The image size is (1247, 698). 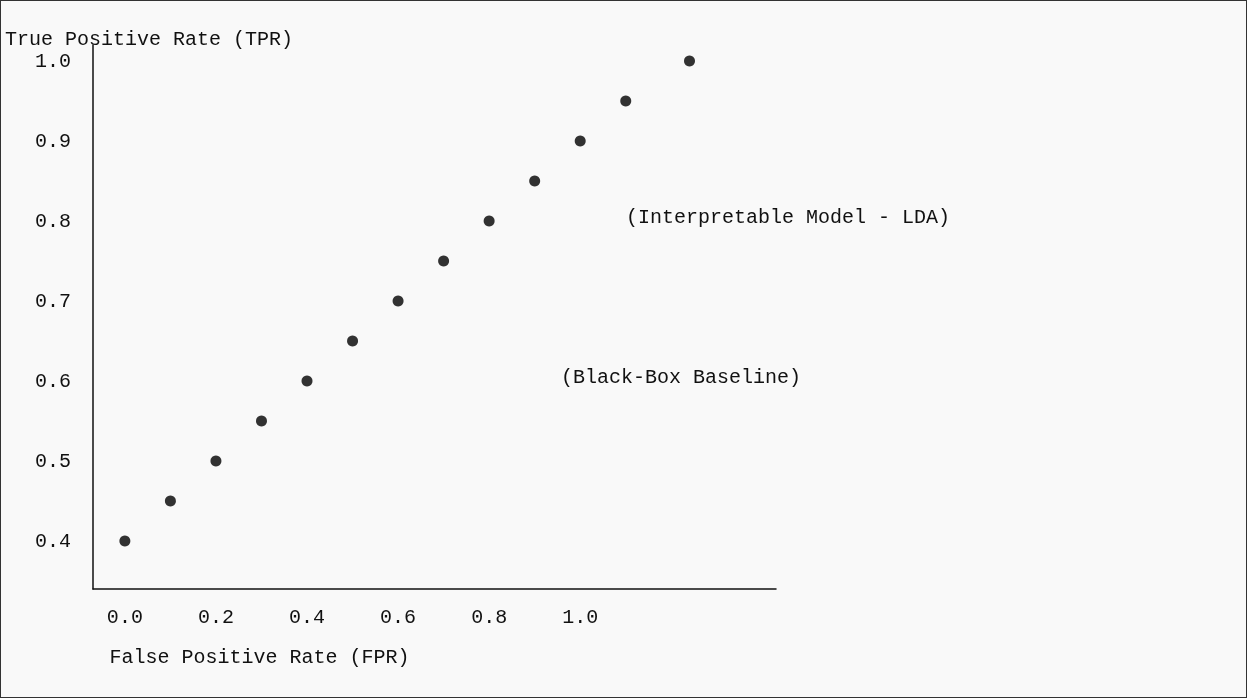 What do you see at coordinates (580, 617) in the screenshot?
I see `x-tick-label: 1.0` at bounding box center [580, 617].